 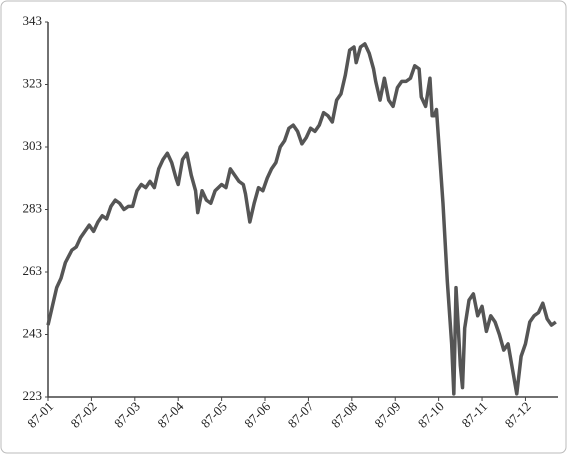 I want to click on y-tick-label: 323, so click(x=33, y=82).